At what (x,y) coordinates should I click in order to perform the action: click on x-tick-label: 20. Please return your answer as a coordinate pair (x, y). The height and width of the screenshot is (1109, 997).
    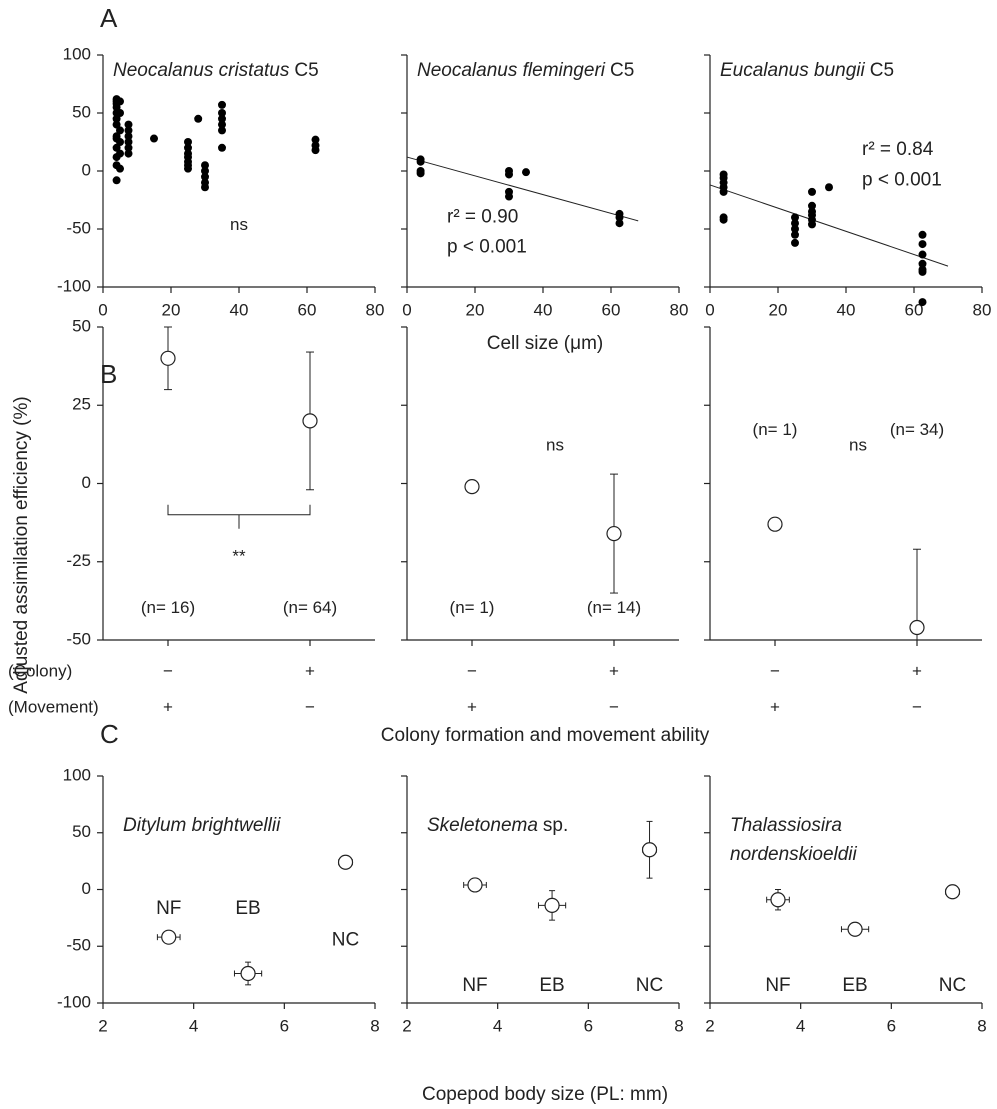
    Looking at the image, I should click on (171, 309).